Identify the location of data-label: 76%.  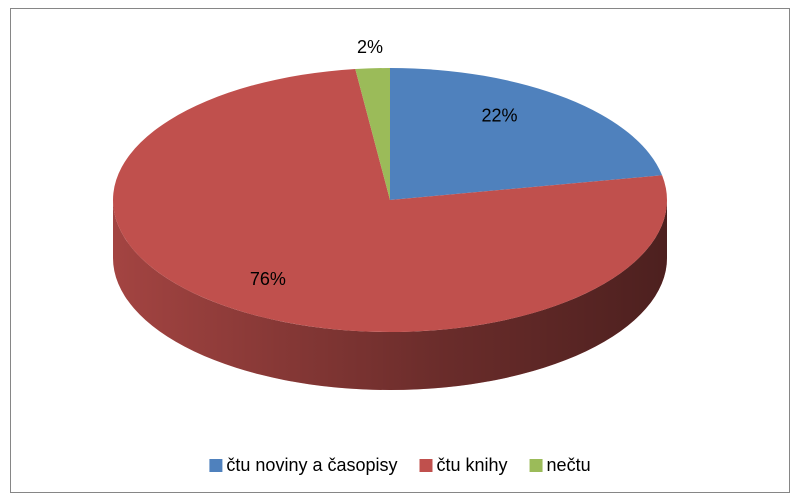
(268, 279).